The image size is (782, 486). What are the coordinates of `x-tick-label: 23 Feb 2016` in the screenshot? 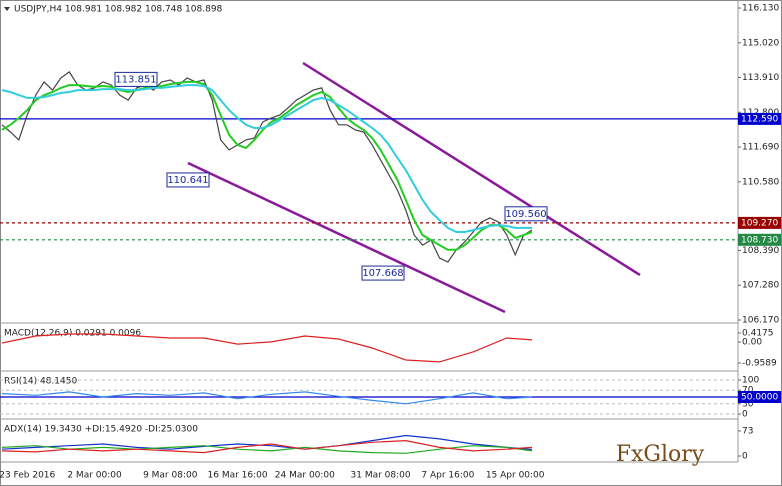 It's located at (28, 476).